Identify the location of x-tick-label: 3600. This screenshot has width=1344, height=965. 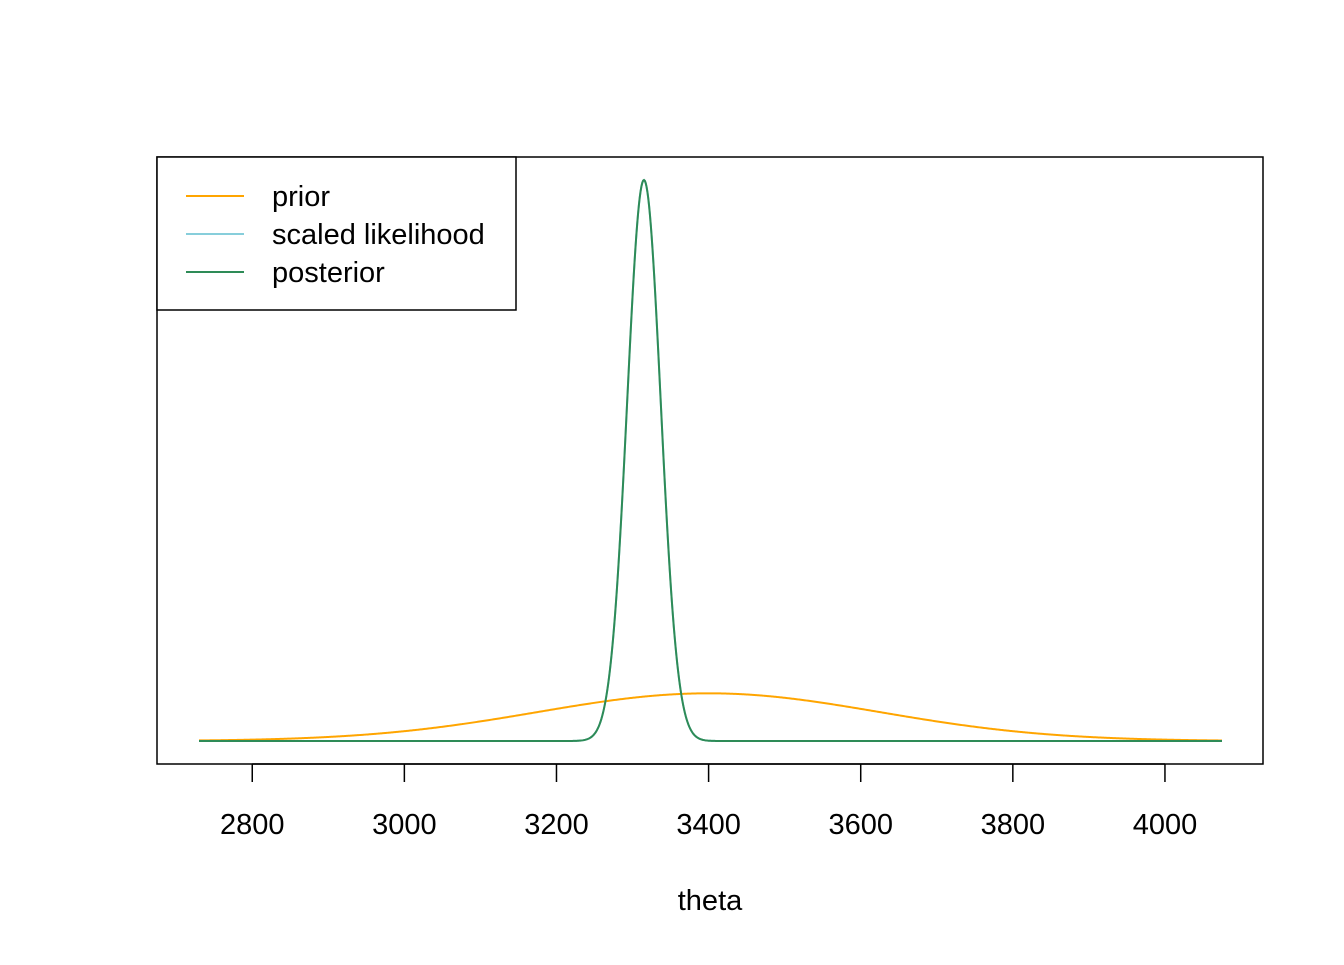
(860, 825).